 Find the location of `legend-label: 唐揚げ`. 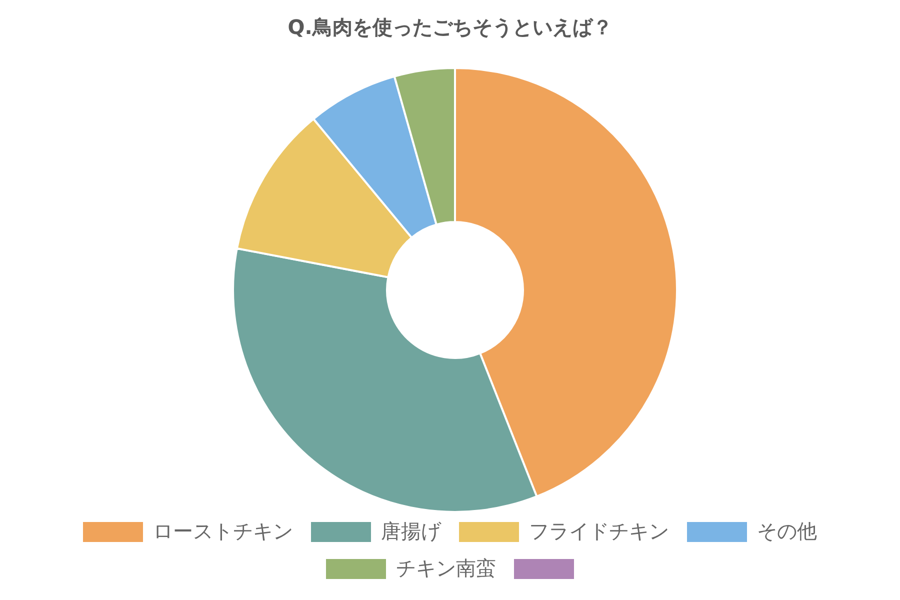

legend-label: 唐揚げ is located at coordinates (411, 531).